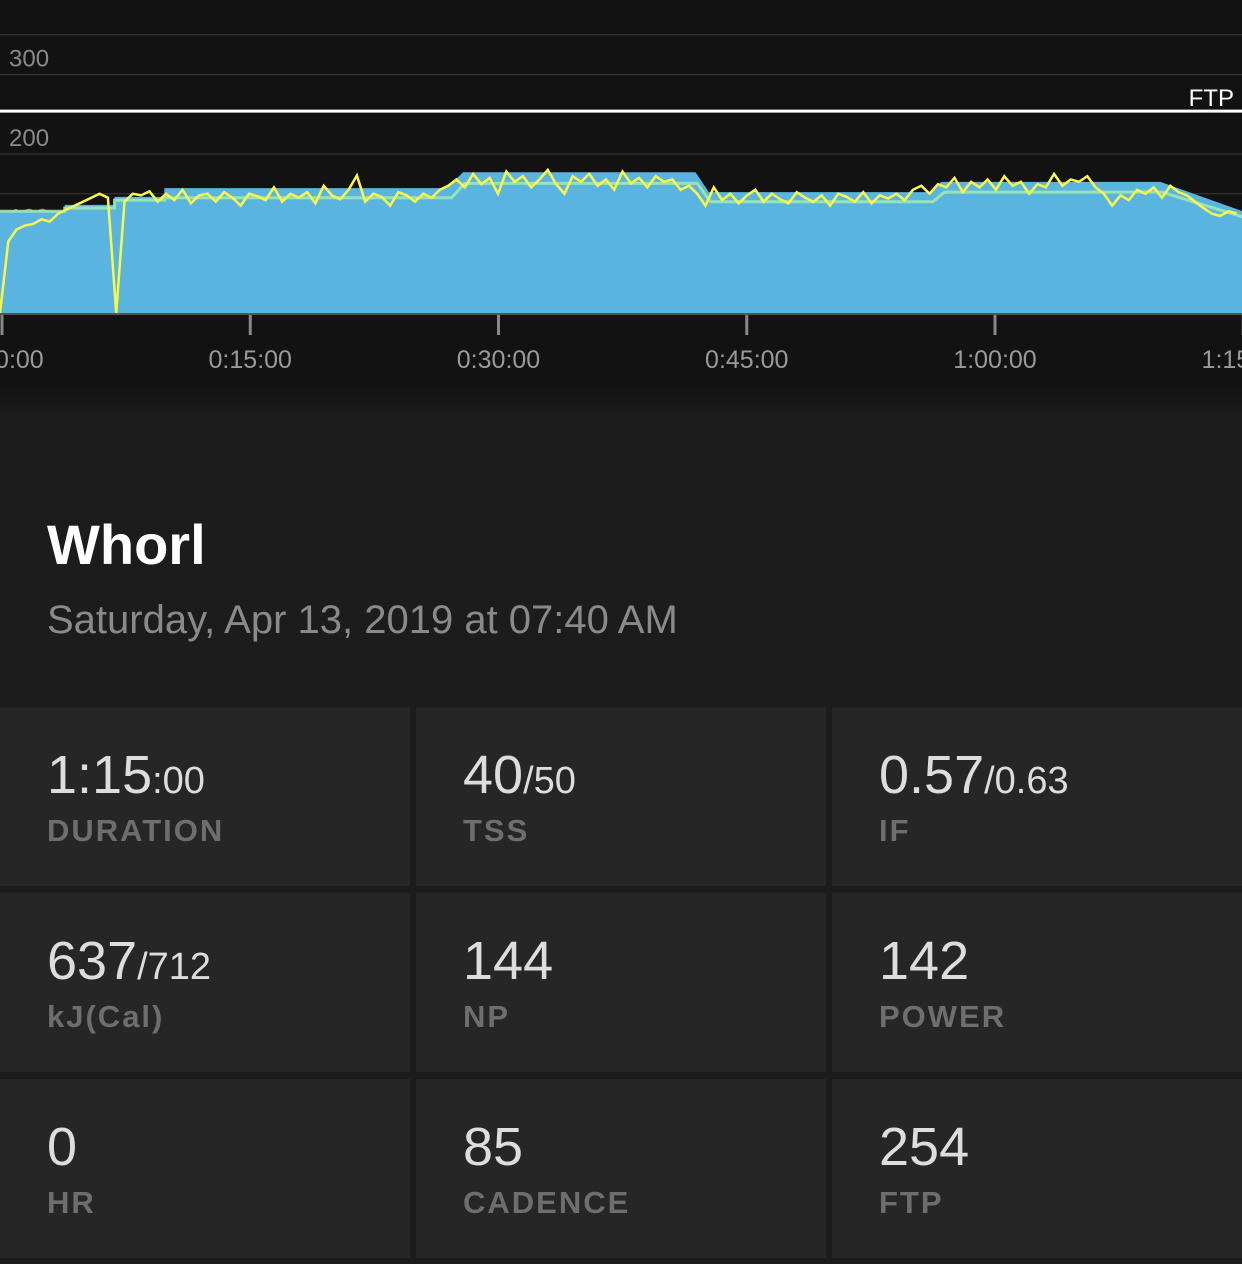 The width and height of the screenshot is (1242, 1264). I want to click on stat-value: 40, so click(493, 775).